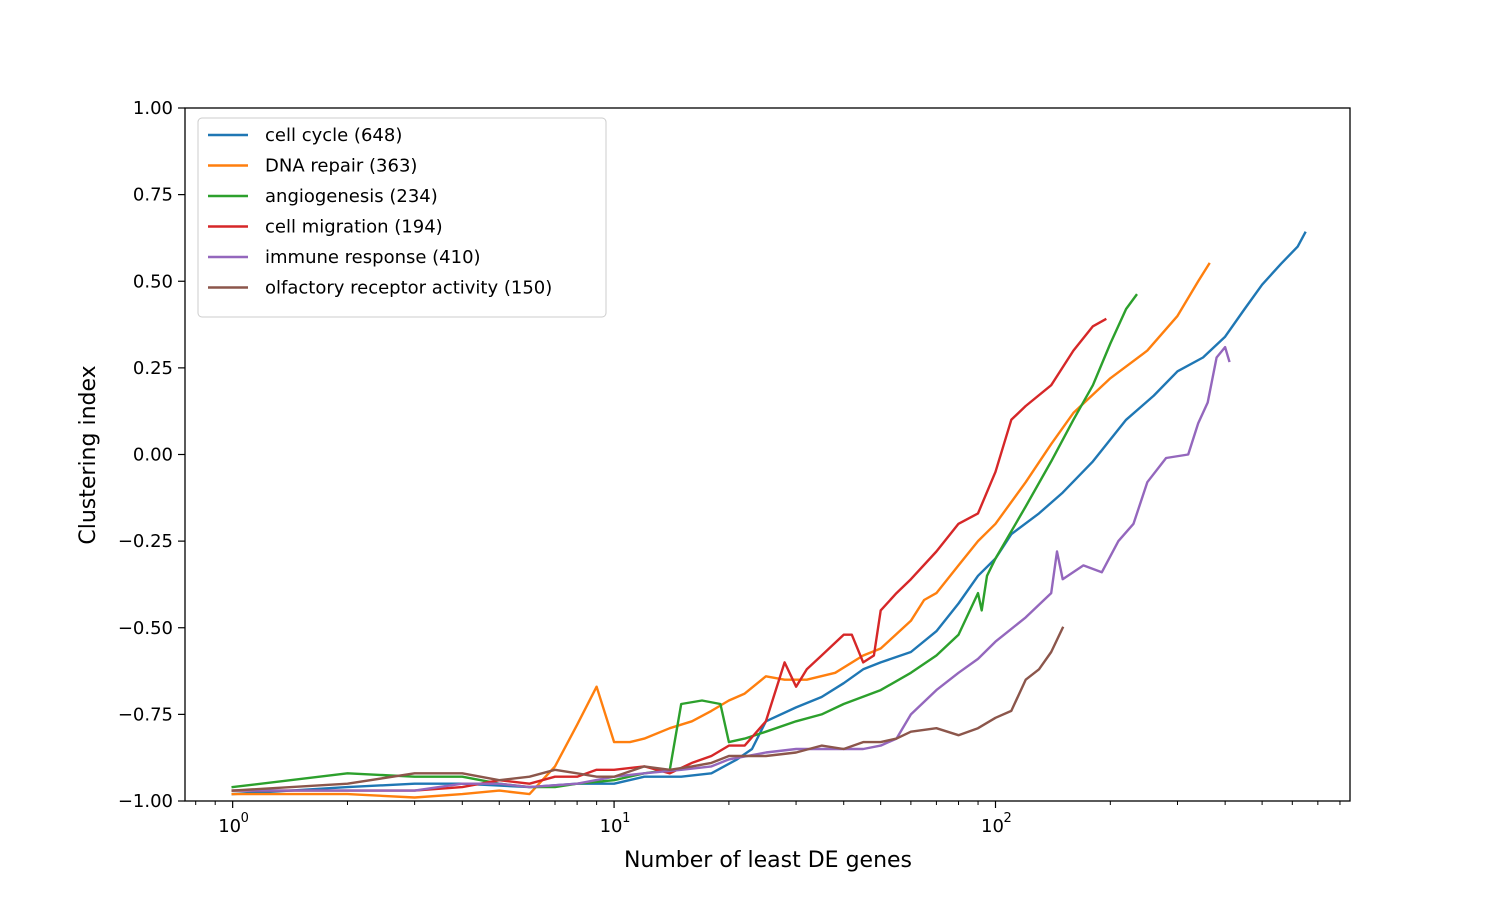  I want to click on y-tick-label: −0.25, so click(145, 541).